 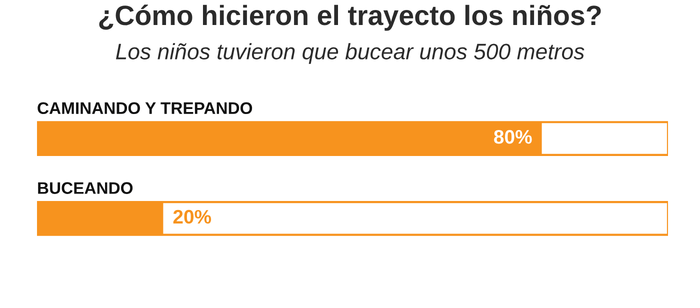 I want to click on y-tick-label: CAMINANDO Y TREPANDO, so click(x=145, y=108).